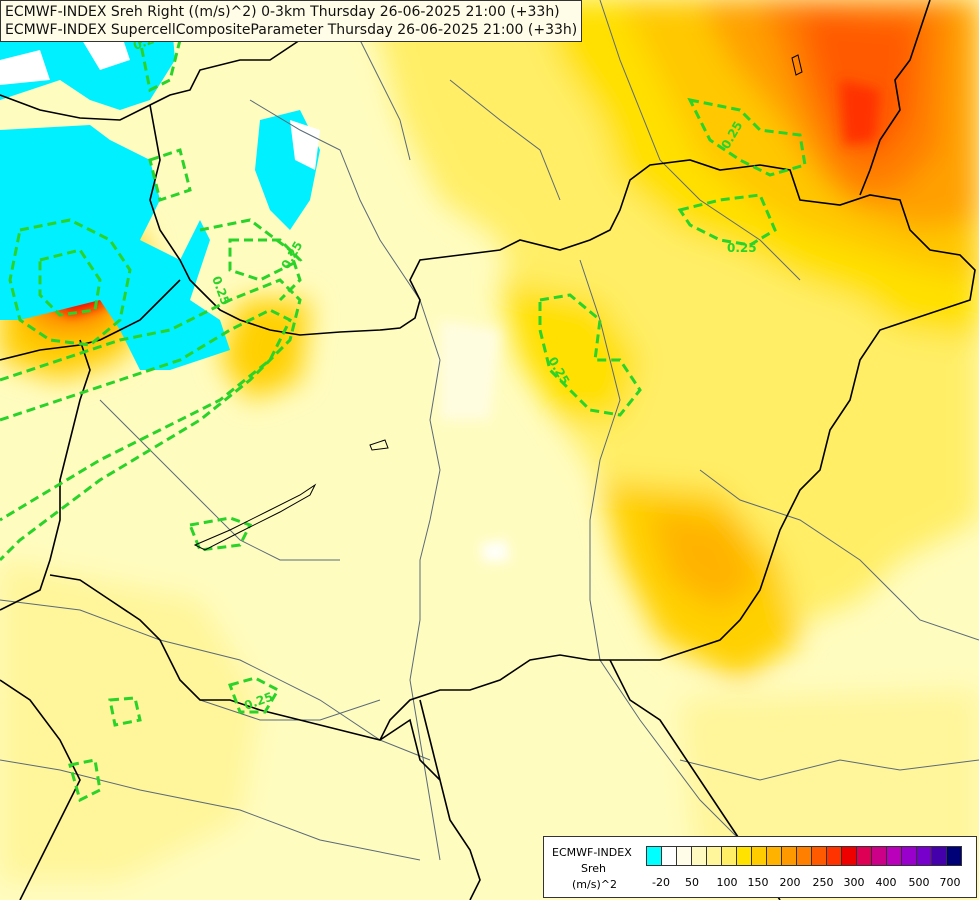  What do you see at coordinates (661, 882) in the screenshot?
I see `legend-tick-label: -20` at bounding box center [661, 882].